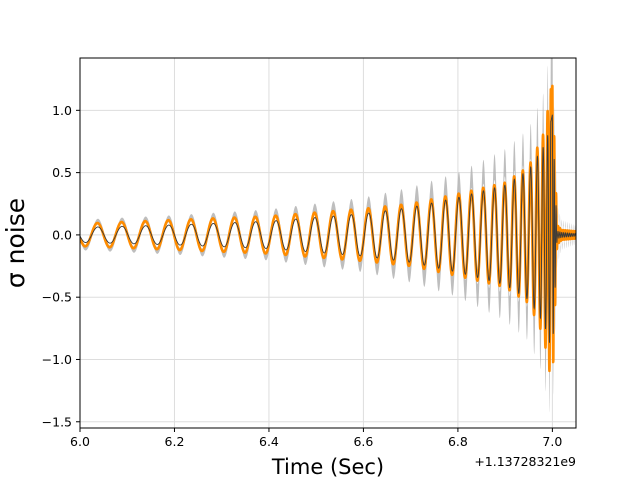  I want to click on y-tick-label: 0.5, so click(62, 172).